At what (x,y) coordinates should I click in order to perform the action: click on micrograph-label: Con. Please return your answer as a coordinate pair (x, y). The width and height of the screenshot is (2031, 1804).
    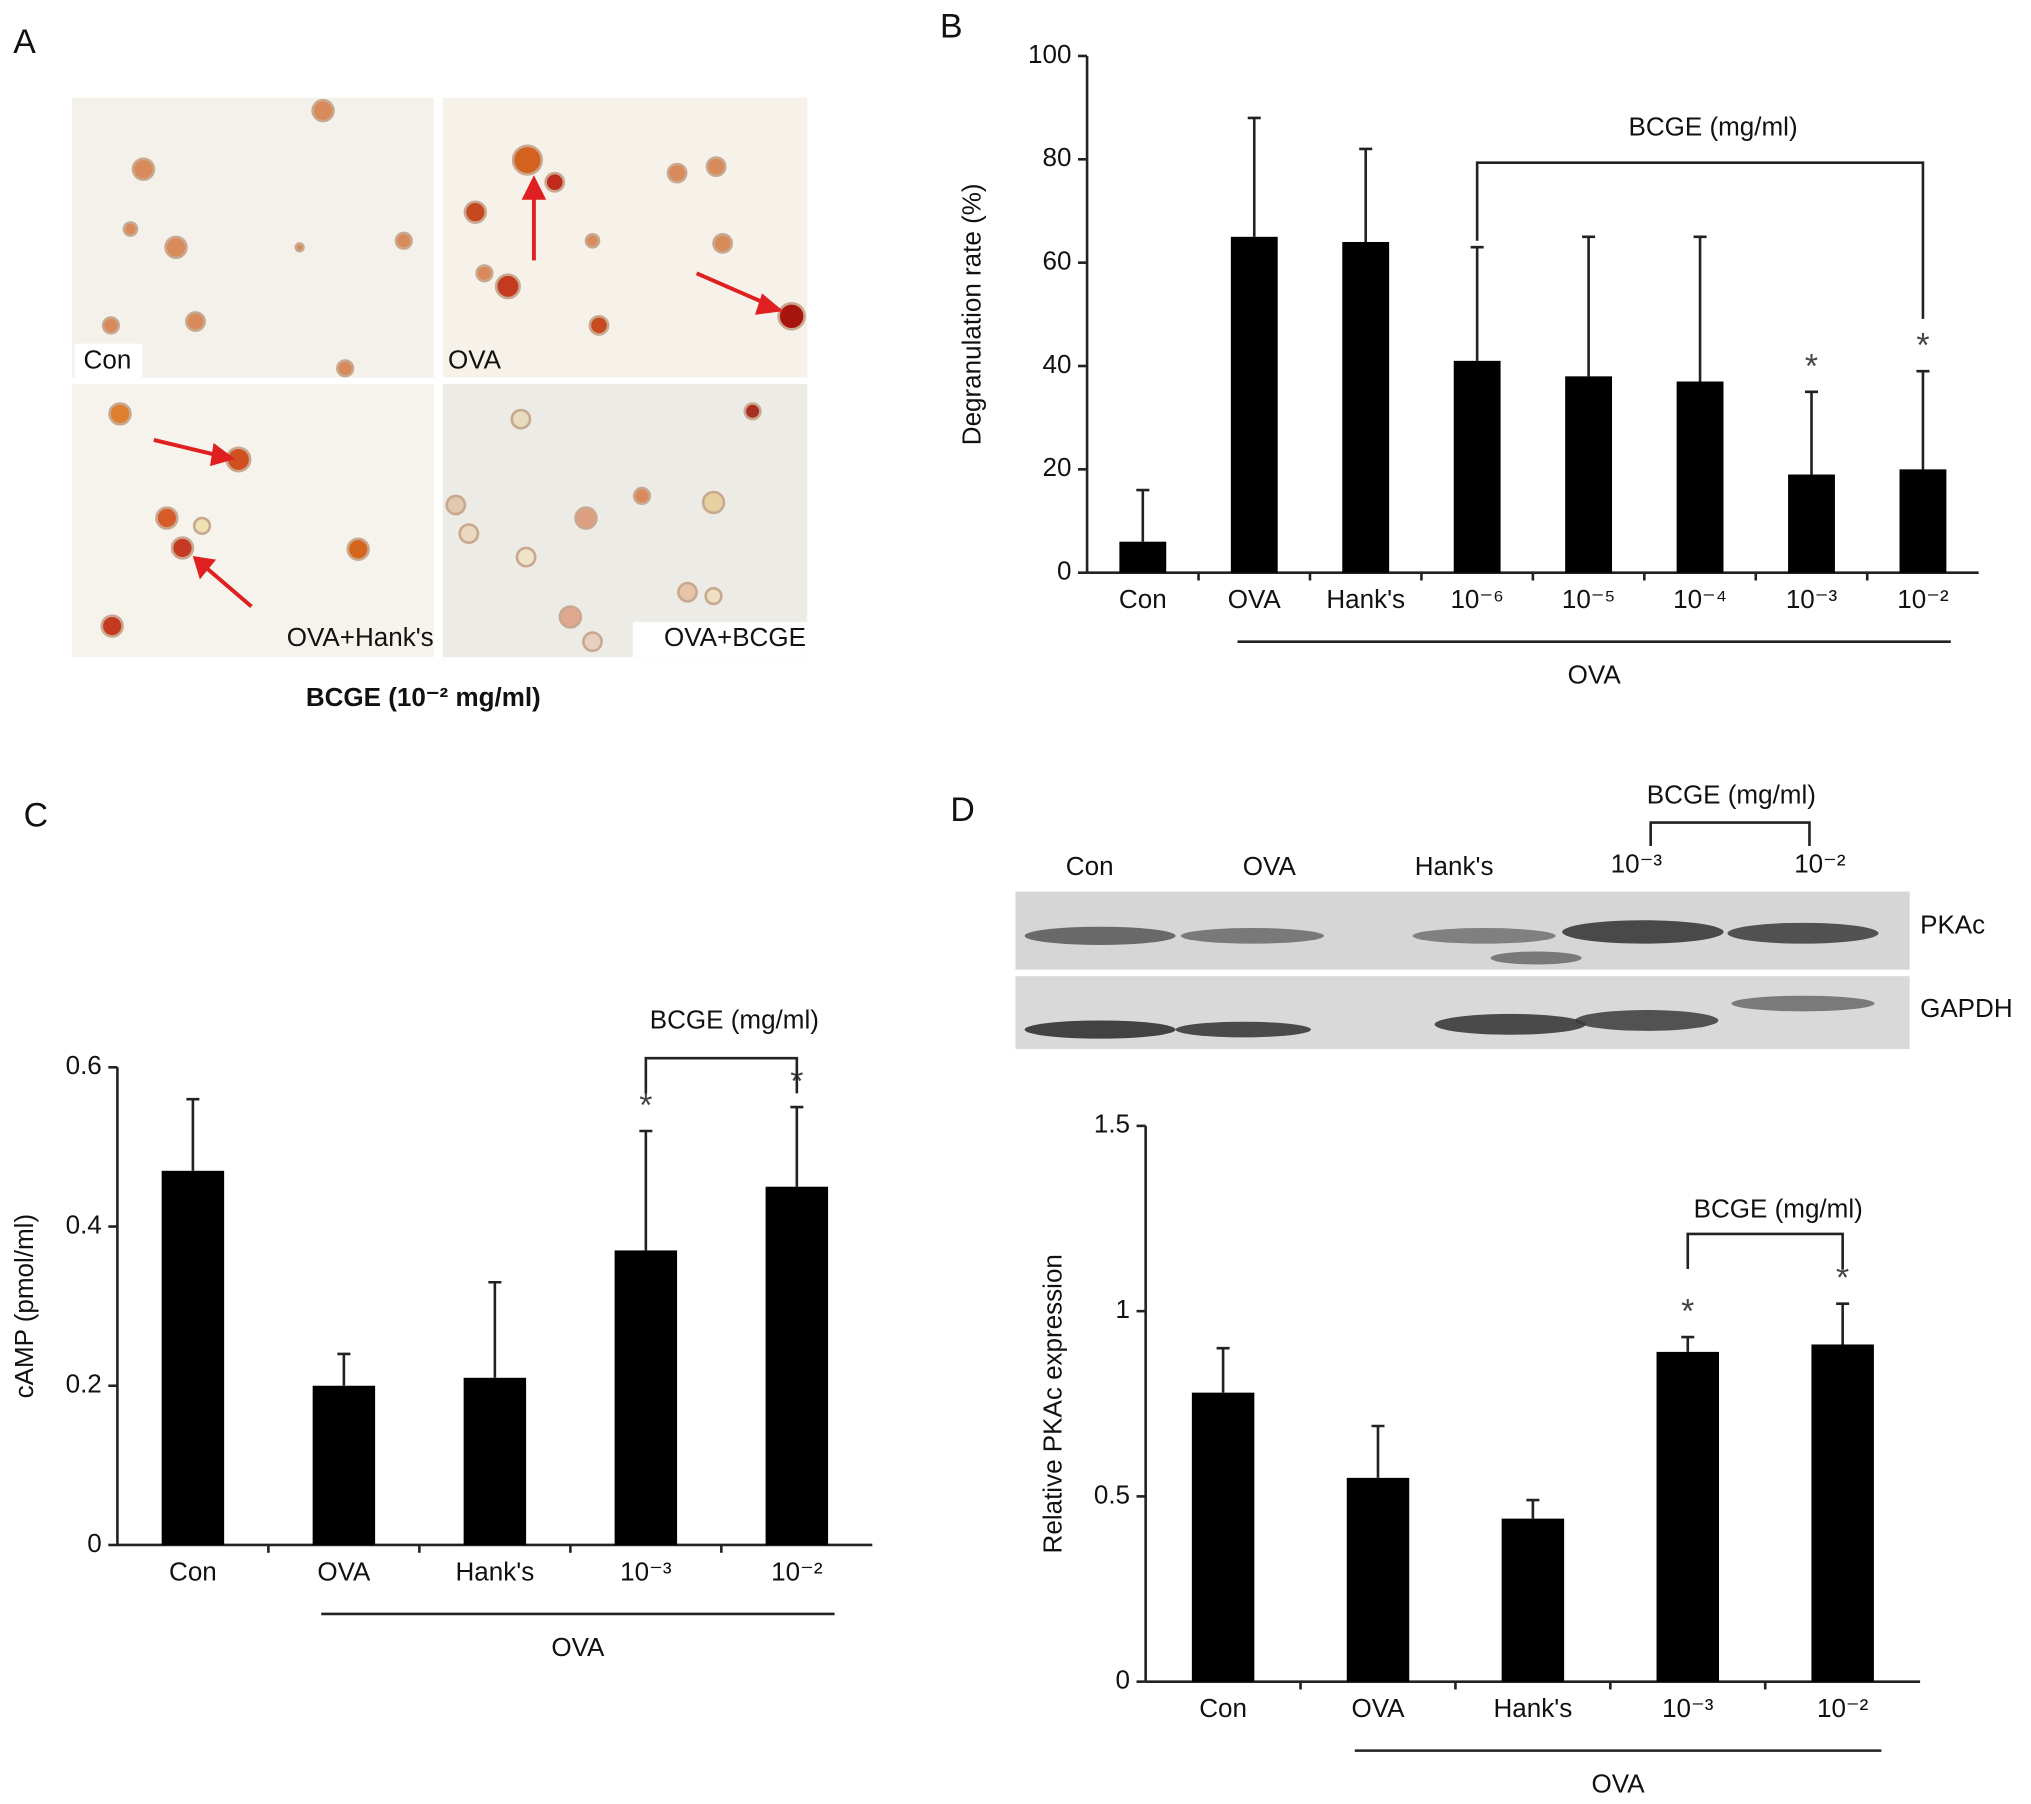
    Looking at the image, I should click on (108, 360).